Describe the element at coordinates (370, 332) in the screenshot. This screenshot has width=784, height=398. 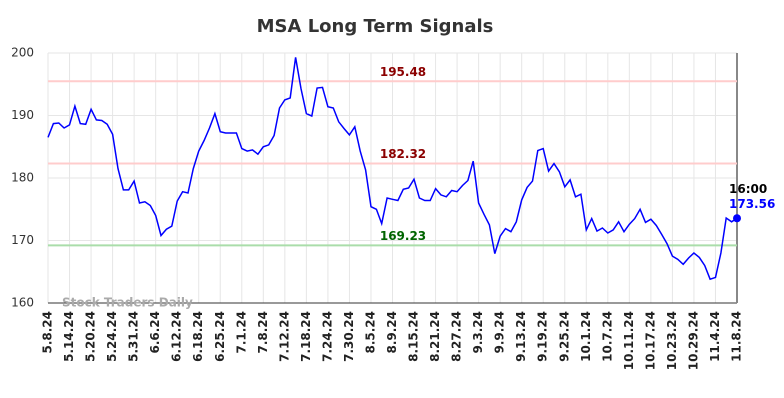
I see `x-tick-label: 8.5.24` at that location.